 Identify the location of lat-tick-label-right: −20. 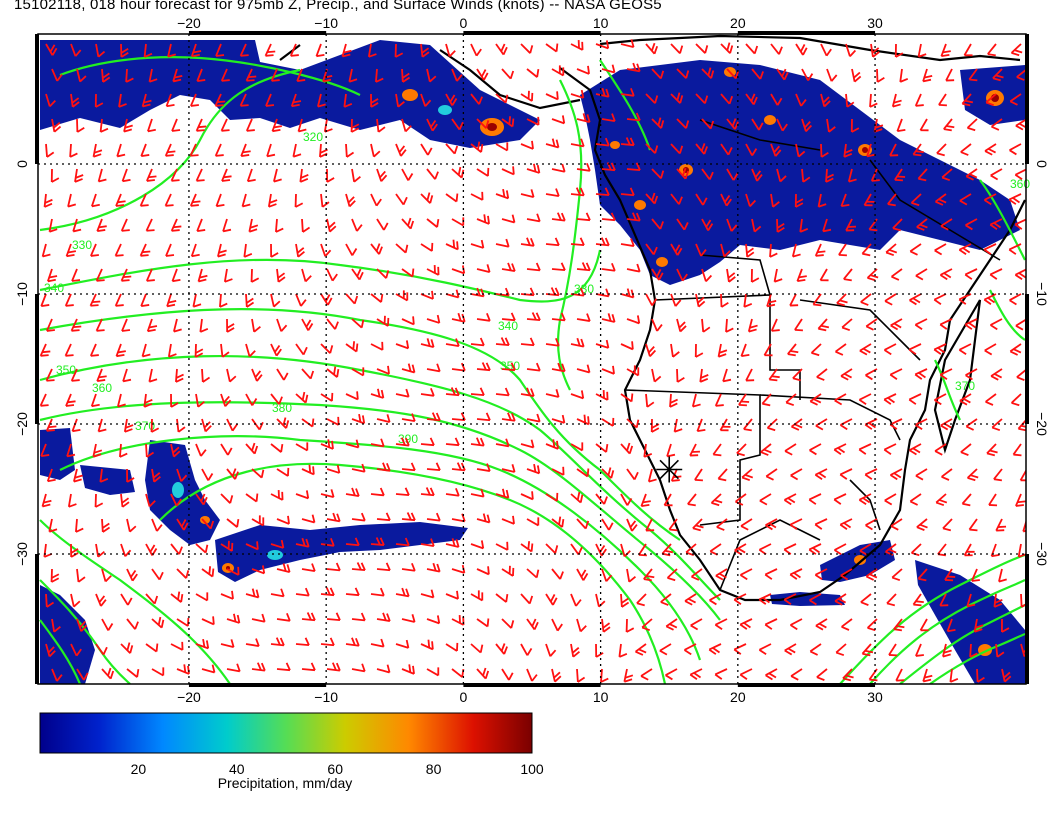
(1042, 424).